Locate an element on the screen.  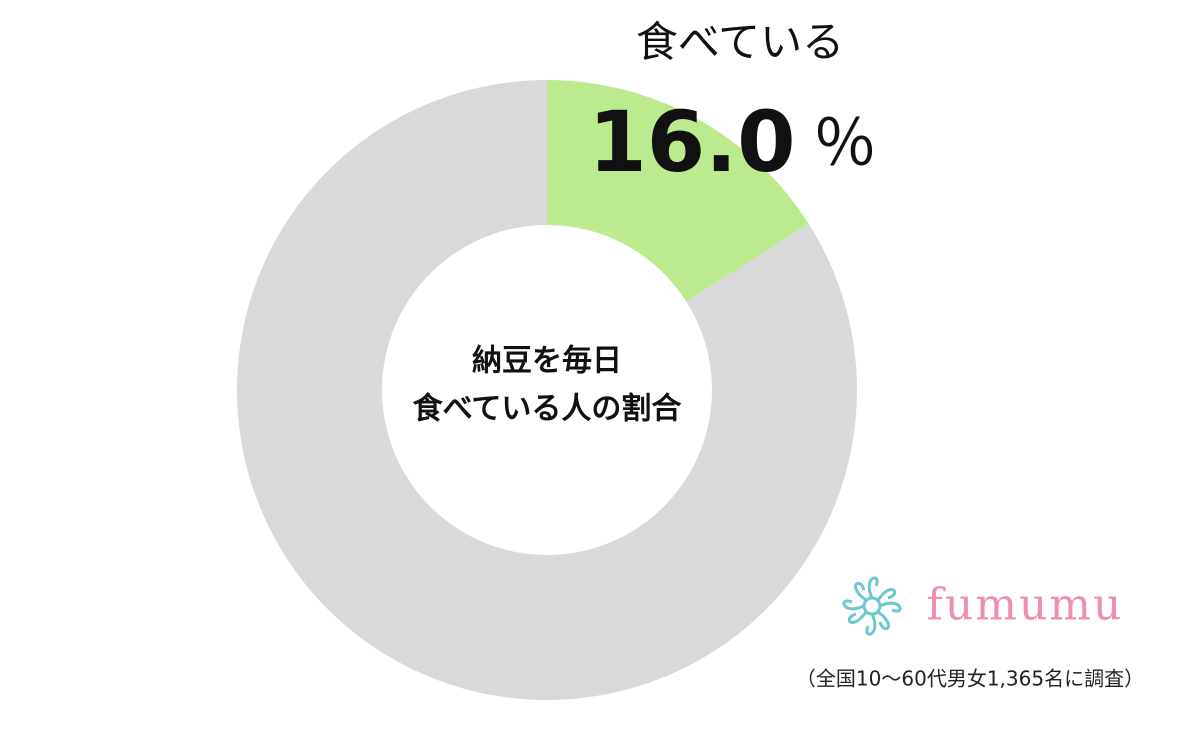
donut-slice is located at coordinates (678, 191).